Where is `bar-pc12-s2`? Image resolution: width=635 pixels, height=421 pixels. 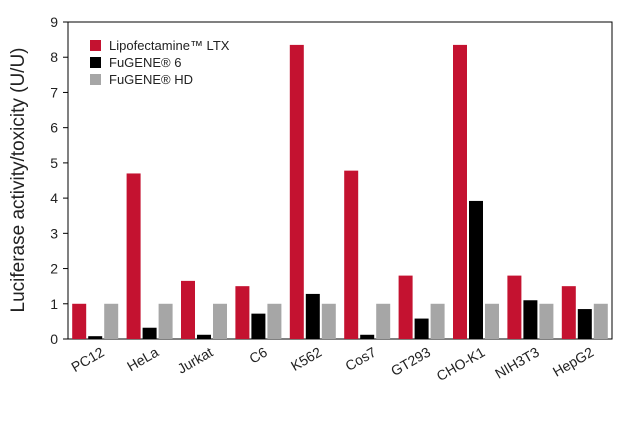
bar-pc12-s2 is located at coordinates (95, 337).